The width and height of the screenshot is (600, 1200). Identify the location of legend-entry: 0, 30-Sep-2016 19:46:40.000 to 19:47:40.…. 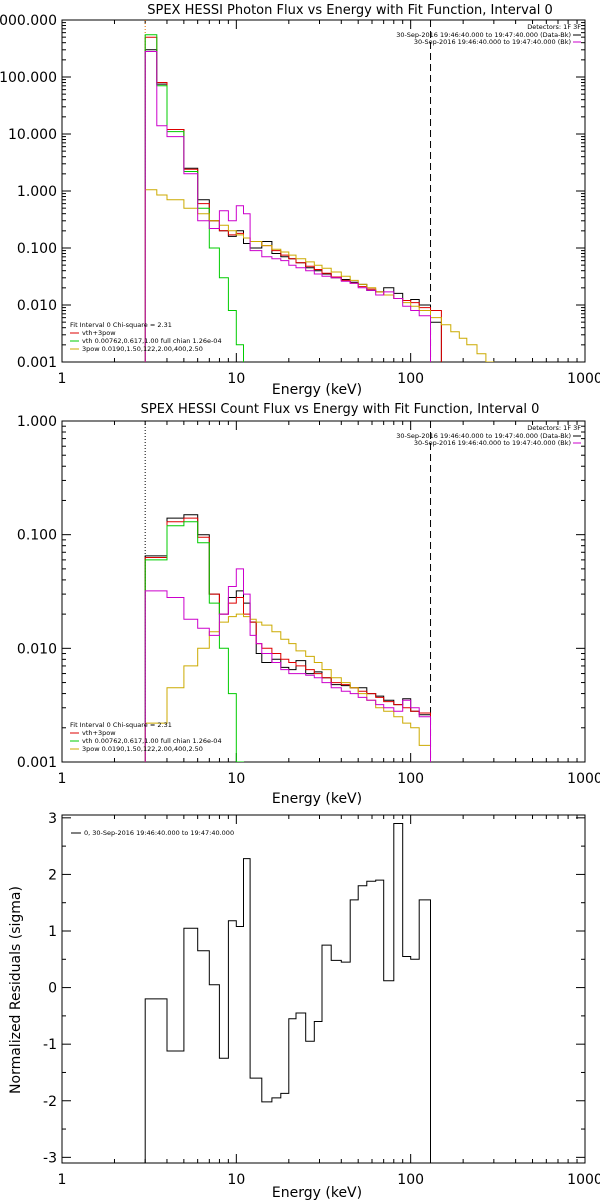
(159, 833).